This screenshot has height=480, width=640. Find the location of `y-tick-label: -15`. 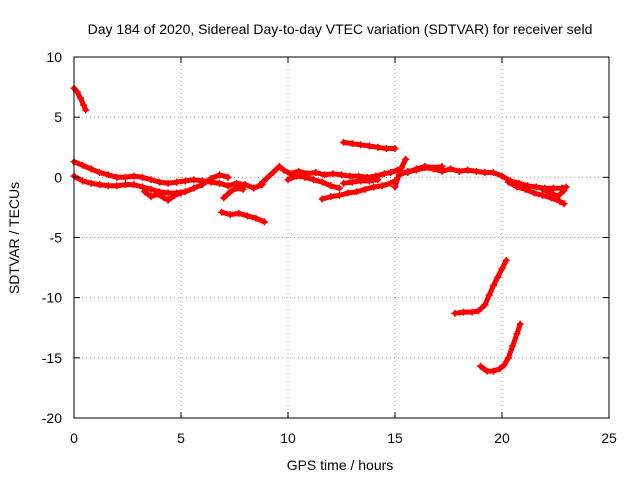

y-tick-label: -15 is located at coordinates (52, 358).